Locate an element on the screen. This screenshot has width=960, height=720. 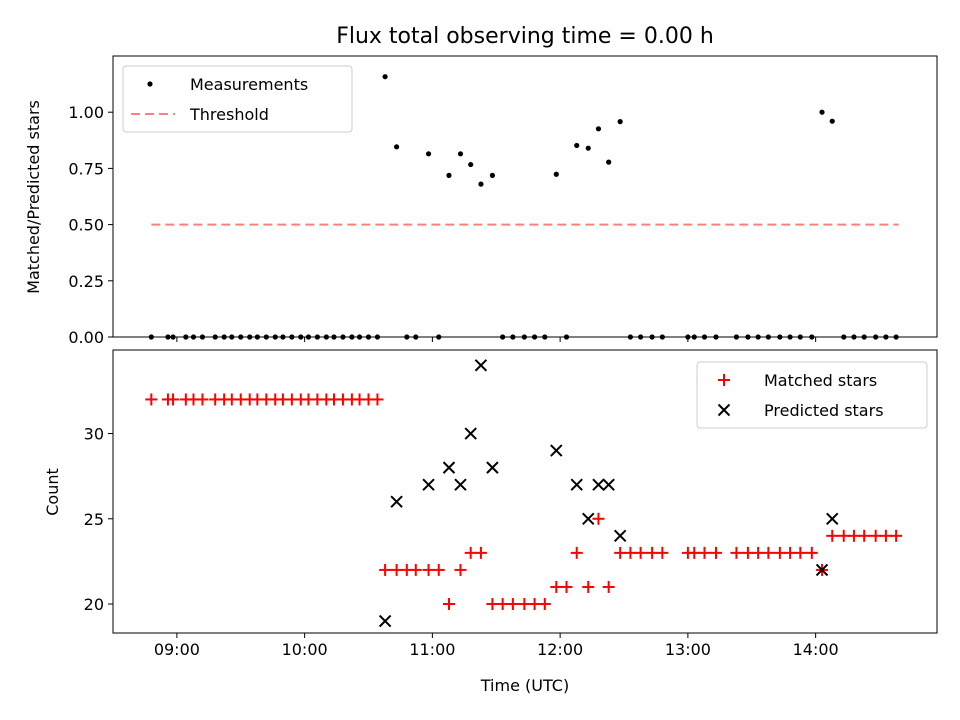
legend-marker-matched-stars is located at coordinates (724, 380).